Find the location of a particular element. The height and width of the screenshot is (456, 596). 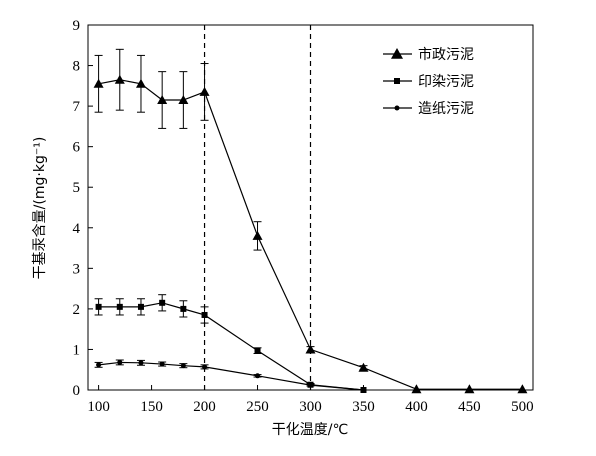

x-axis-title: 干化温度/℃ is located at coordinates (310, 430).